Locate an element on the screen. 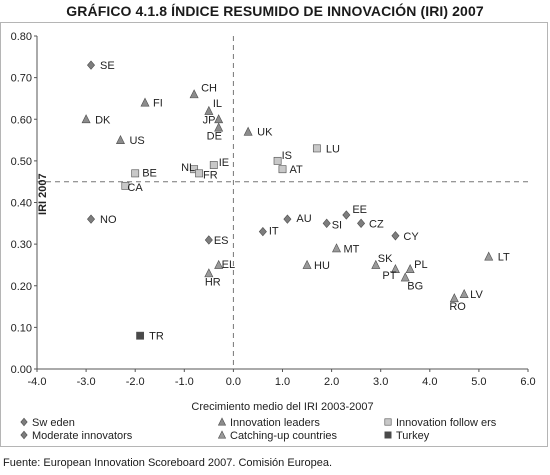 The width and height of the screenshot is (550, 475). x-tick-label: -1.0 is located at coordinates (184, 382).